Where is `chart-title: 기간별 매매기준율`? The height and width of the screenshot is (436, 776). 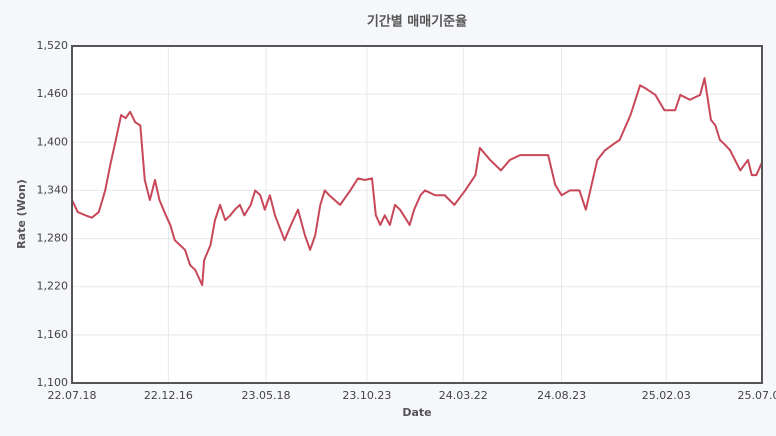
chart-title: 기간별 매매기준율 is located at coordinates (417, 22).